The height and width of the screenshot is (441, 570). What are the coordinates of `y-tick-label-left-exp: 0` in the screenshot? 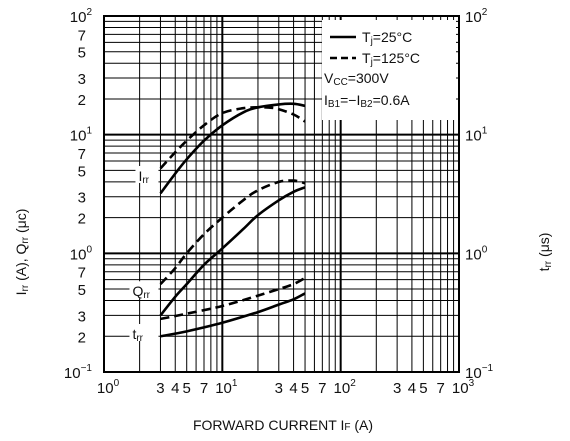 It's located at (89, 249).